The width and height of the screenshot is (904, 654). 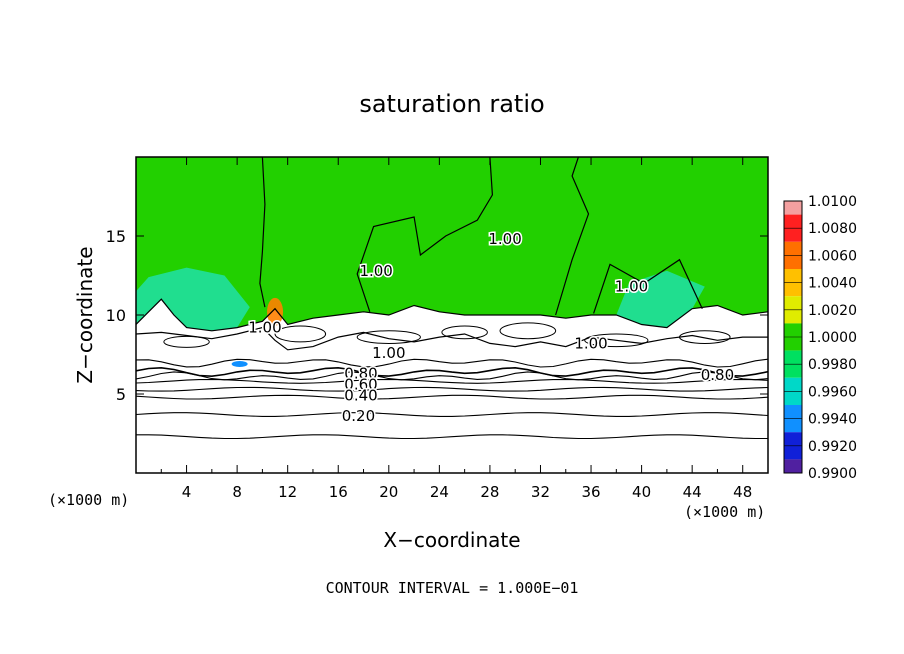 I want to click on x-tick-label-16: 16, so click(x=338, y=492).